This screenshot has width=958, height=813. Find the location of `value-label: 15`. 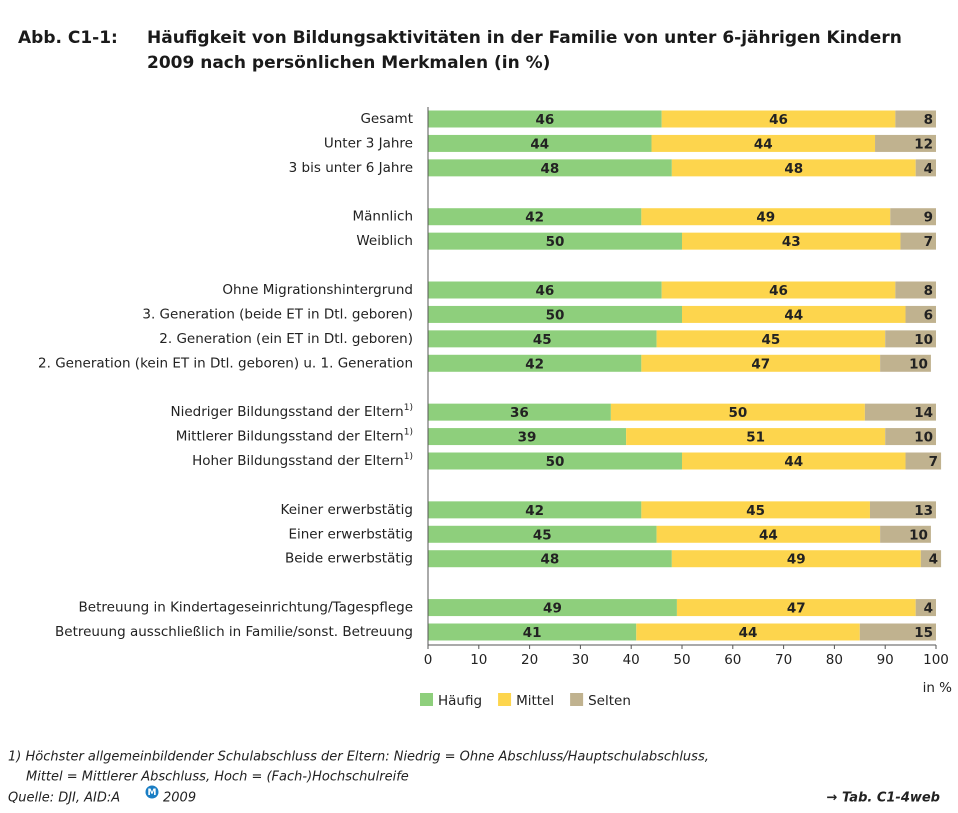

value-label: 15 is located at coordinates (923, 633).